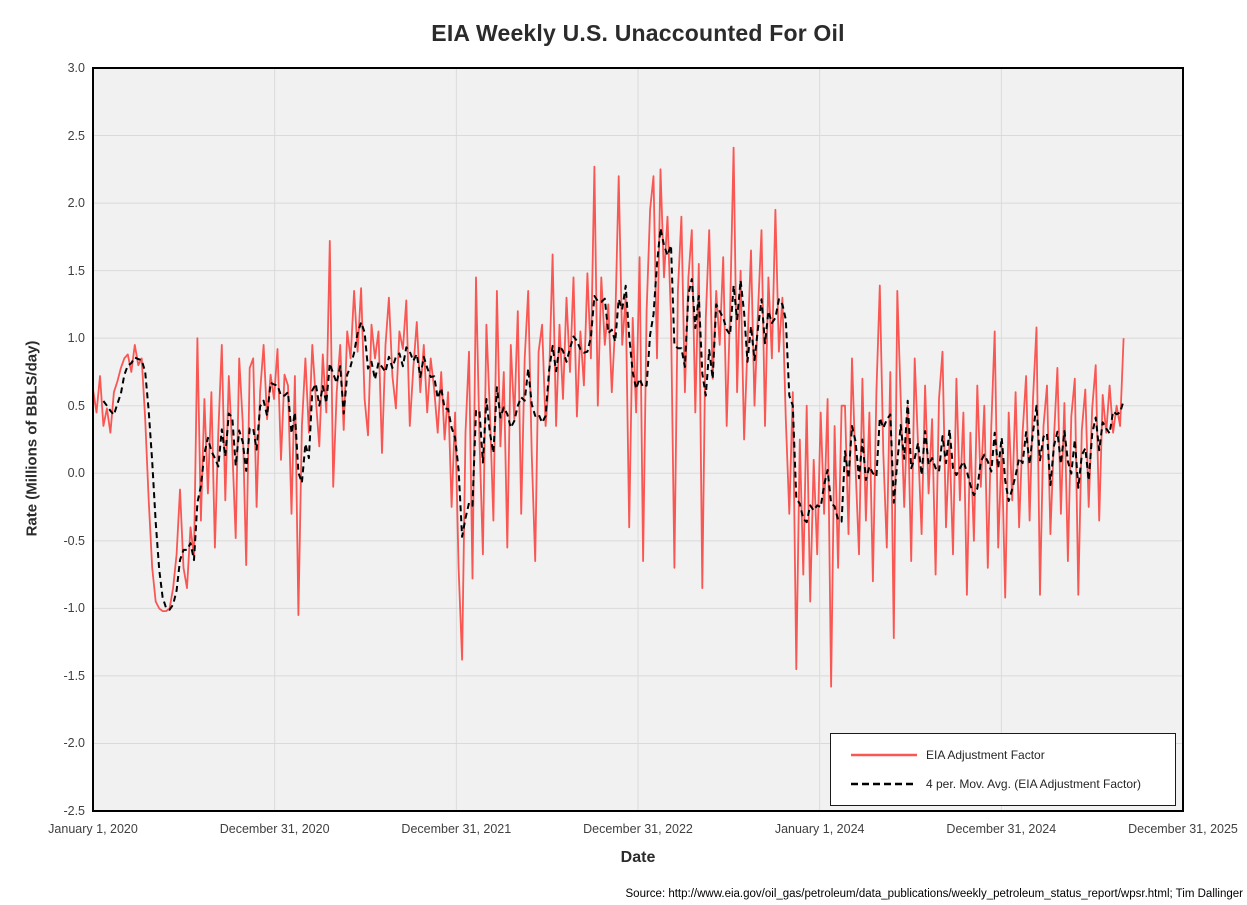 This screenshot has width=1247, height=905. I want to click on legend-label-moving-average: 4 per. Mov. Avg. (EIA Adjustment Factor), so click(1033, 784).